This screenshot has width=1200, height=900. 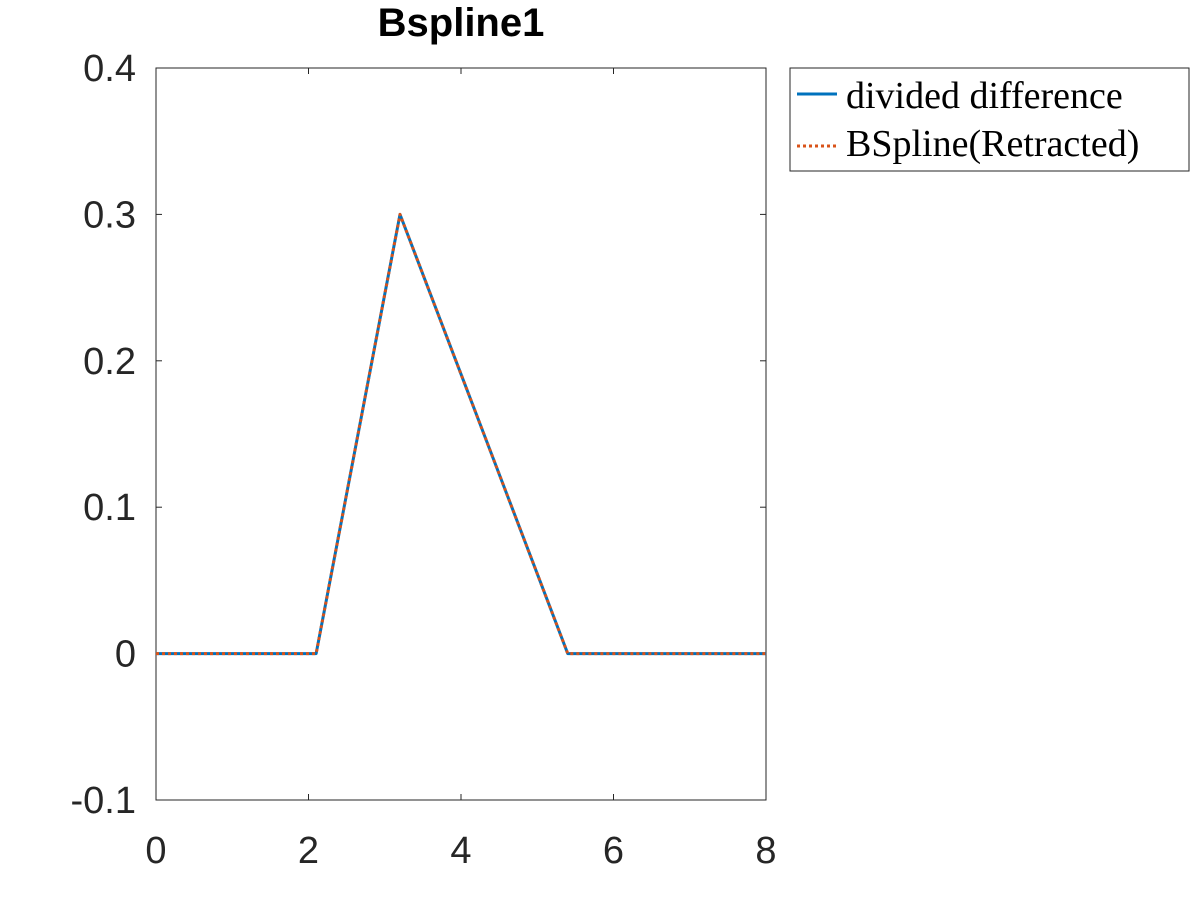 What do you see at coordinates (461, 23) in the screenshot?
I see `chart-title: Bspline1` at bounding box center [461, 23].